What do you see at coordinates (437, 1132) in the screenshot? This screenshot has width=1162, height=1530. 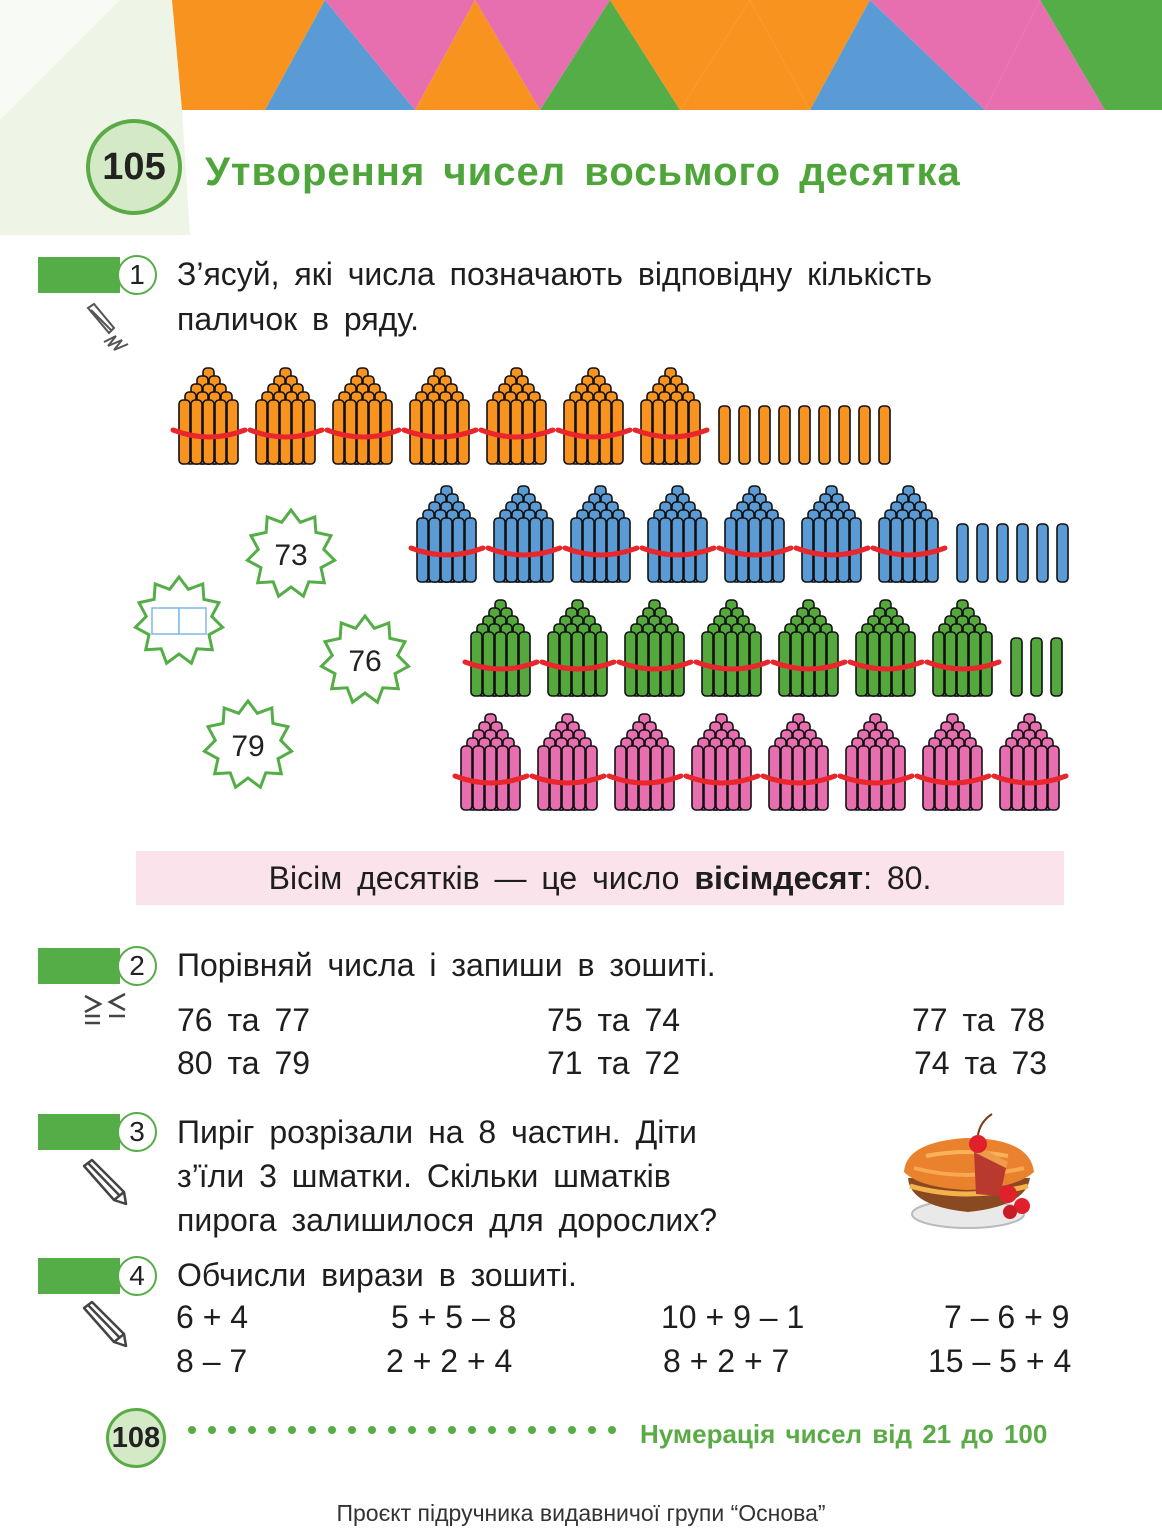 I see `task-3-text-line-1: Пиріг розрізали на 8 частин. Діти` at bounding box center [437, 1132].